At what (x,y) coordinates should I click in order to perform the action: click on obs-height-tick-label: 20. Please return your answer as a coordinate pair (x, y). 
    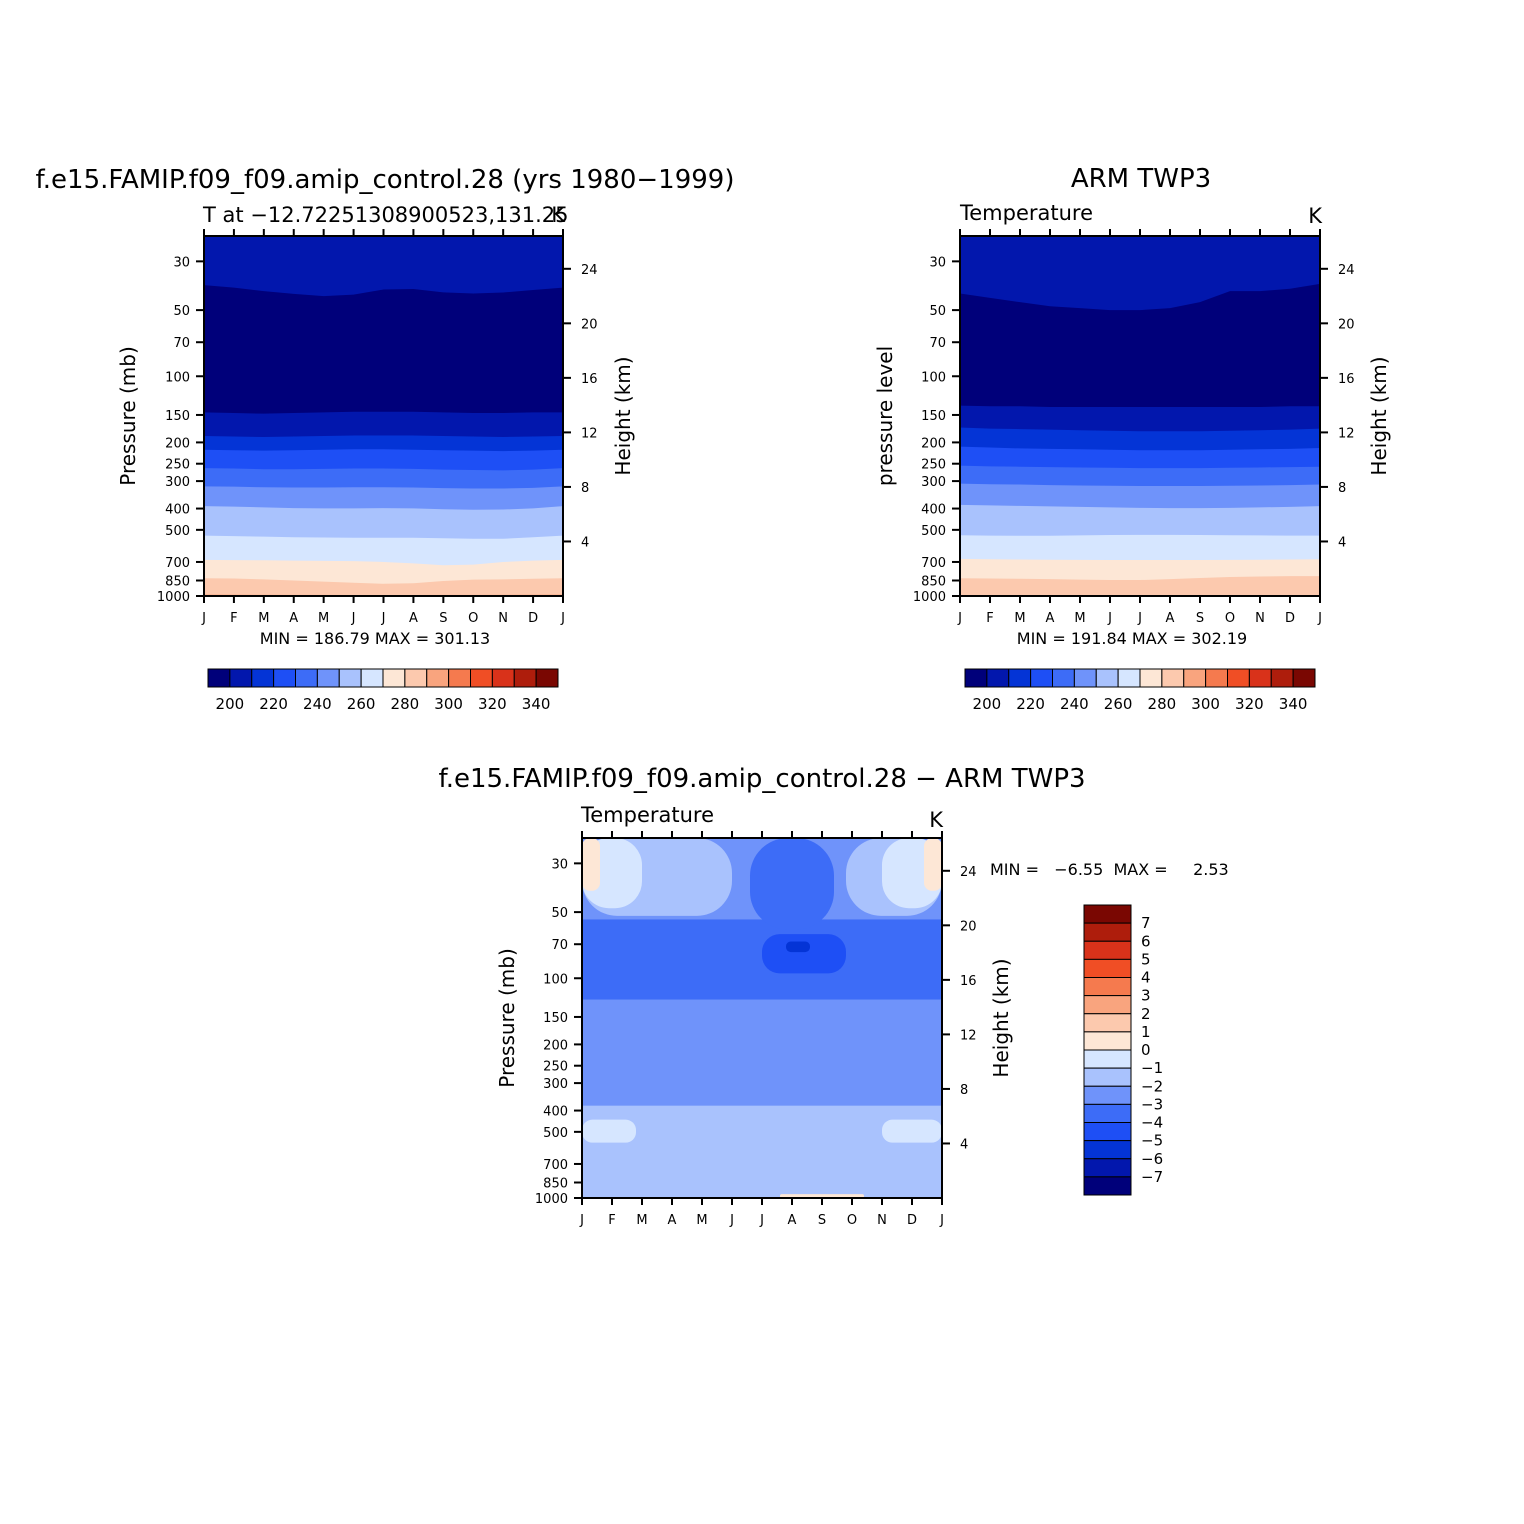
    Looking at the image, I should click on (1346, 324).